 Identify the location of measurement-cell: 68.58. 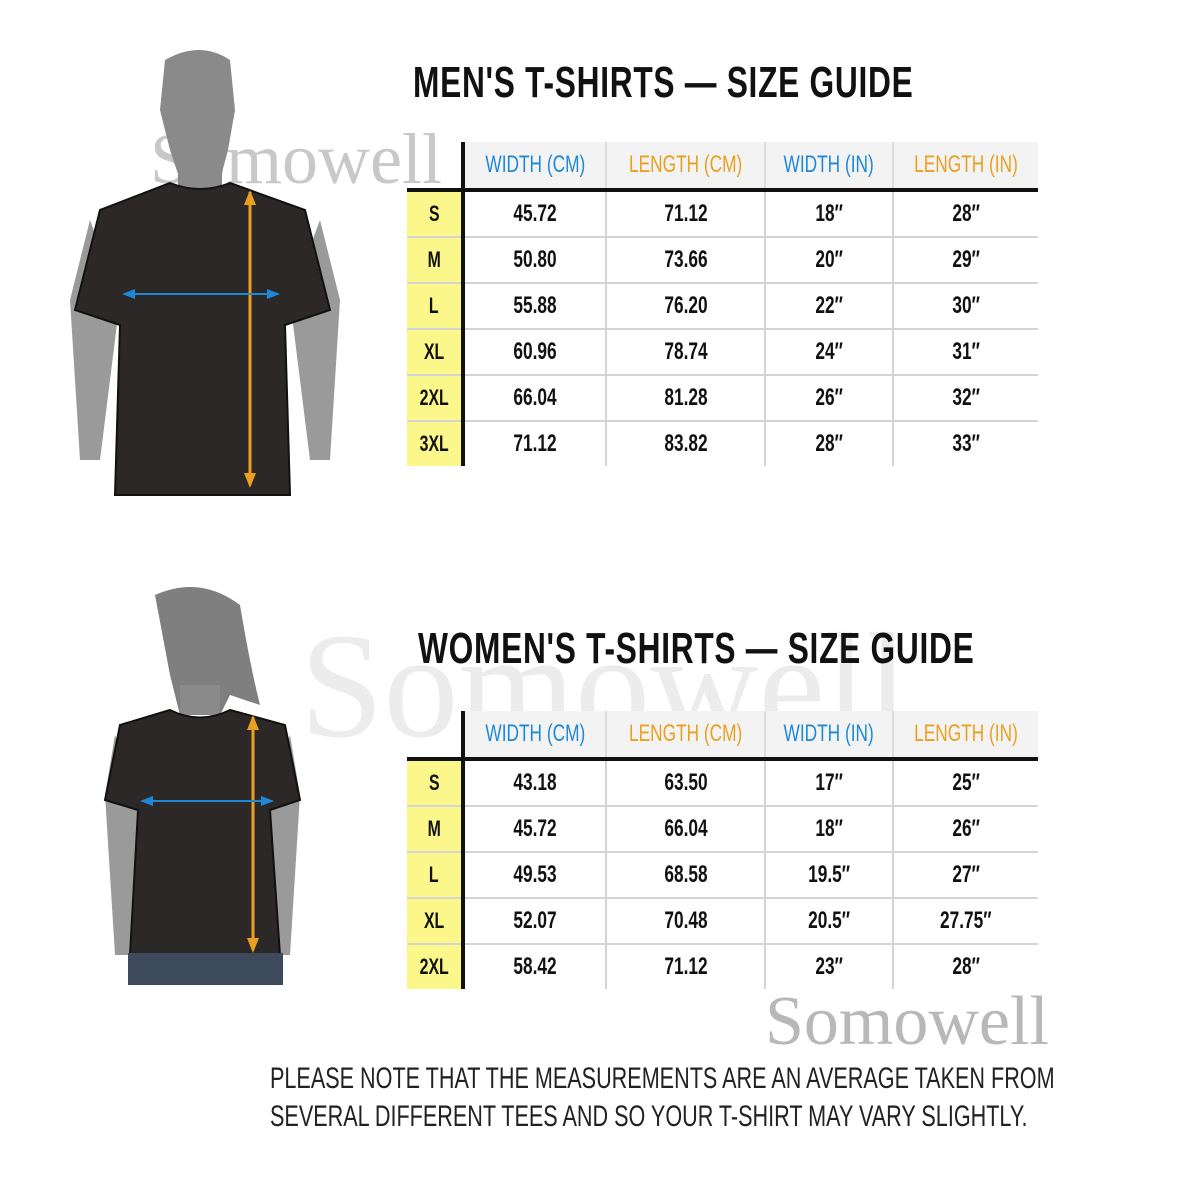
(685, 874).